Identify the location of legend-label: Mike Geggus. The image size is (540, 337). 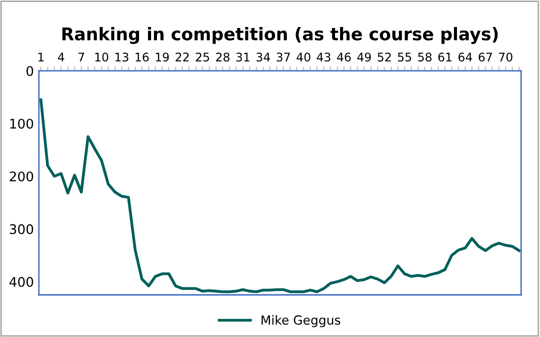
(301, 321).